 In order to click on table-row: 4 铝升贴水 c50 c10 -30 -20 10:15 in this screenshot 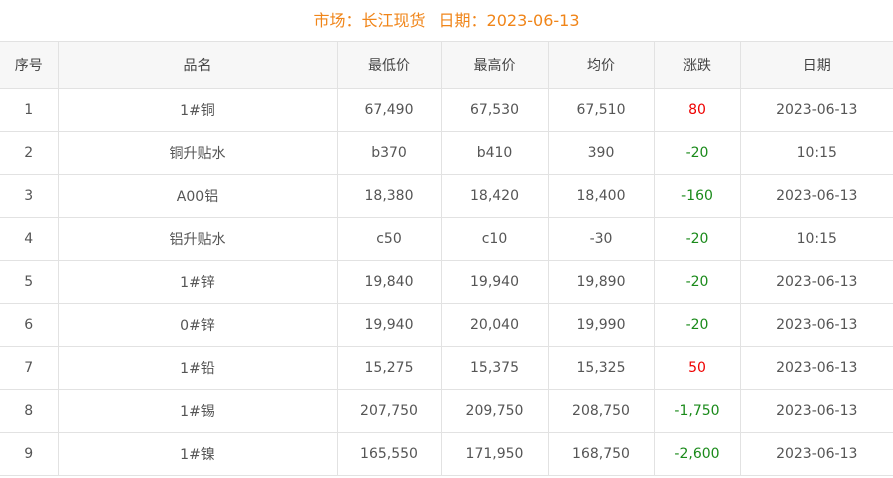, I will do `click(446, 239)`.